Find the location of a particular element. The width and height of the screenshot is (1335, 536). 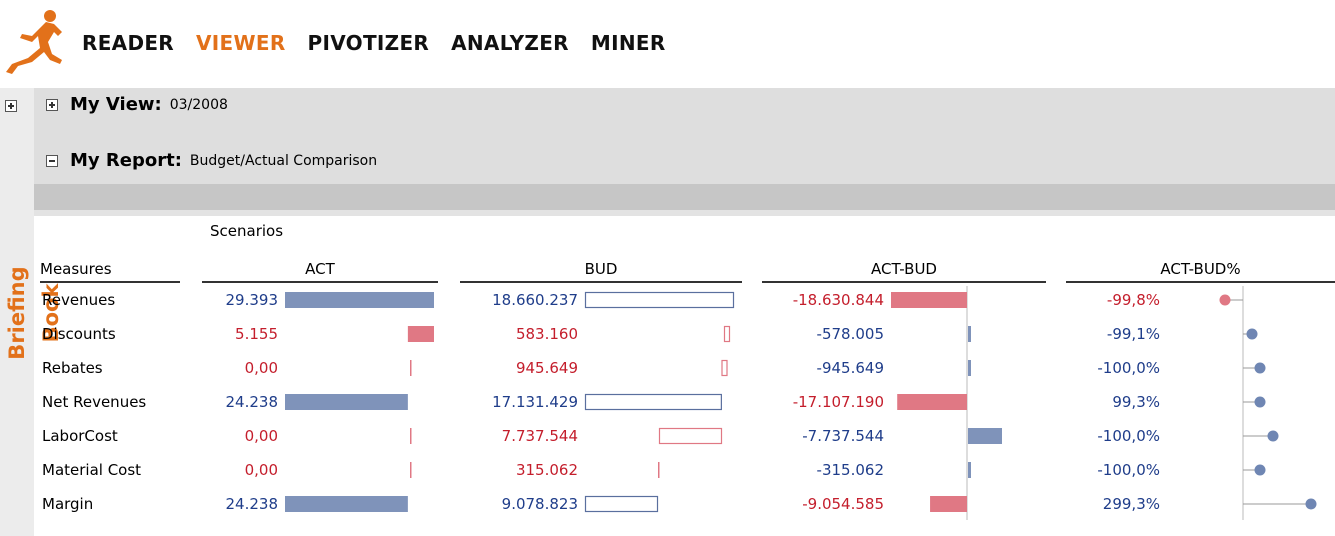

main-nav: READER VIEWER PIVOTIZER ANALYZER MINER is located at coordinates (385, 43).